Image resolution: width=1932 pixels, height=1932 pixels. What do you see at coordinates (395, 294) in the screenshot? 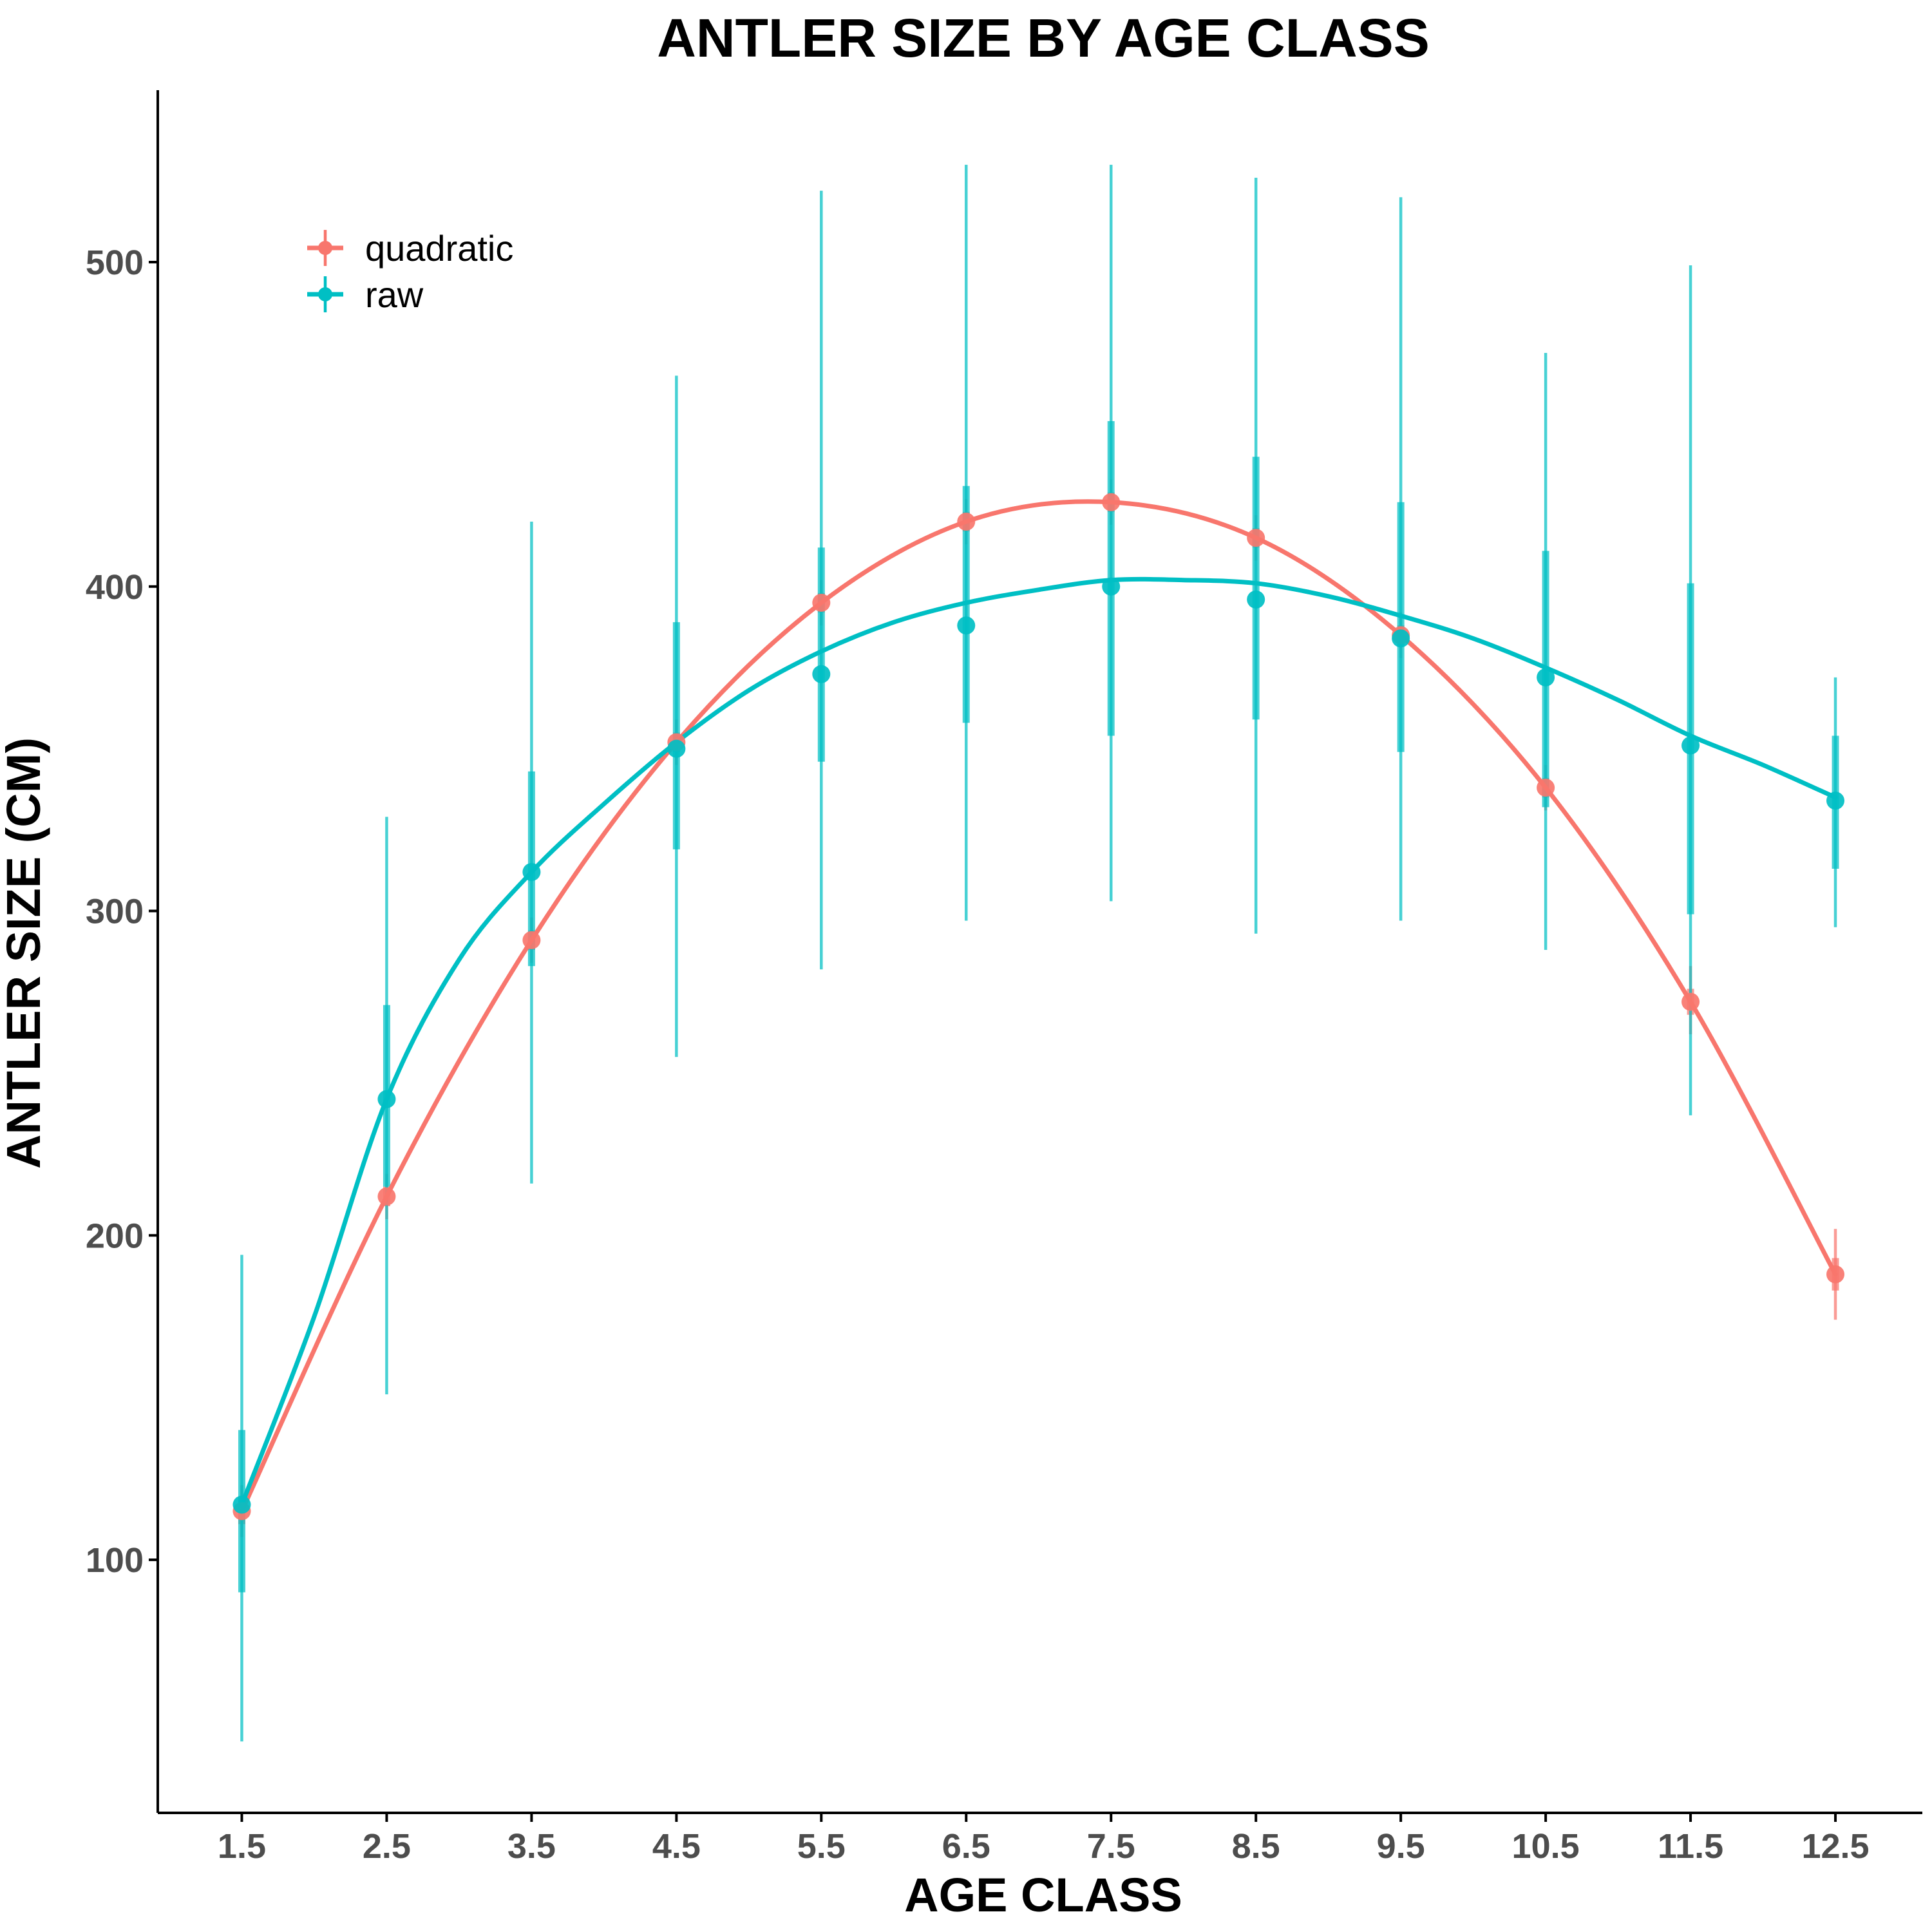
I see `legend-label: raw` at bounding box center [395, 294].